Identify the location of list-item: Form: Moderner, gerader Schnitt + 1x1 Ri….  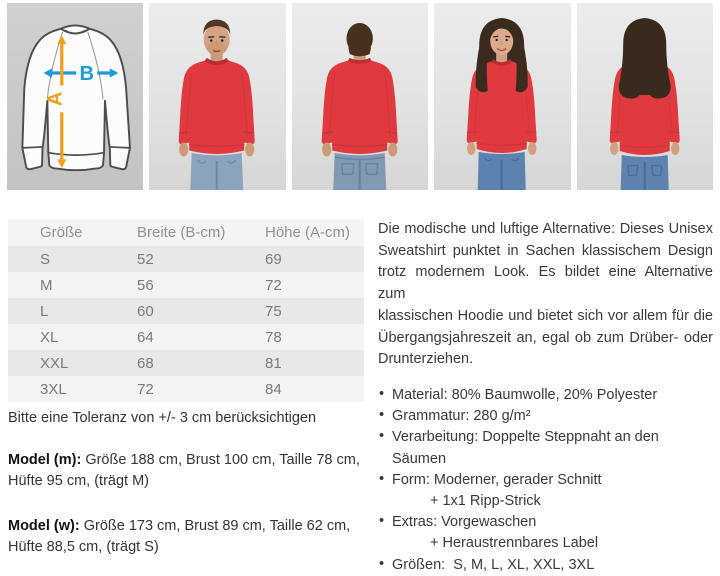
(545, 490).